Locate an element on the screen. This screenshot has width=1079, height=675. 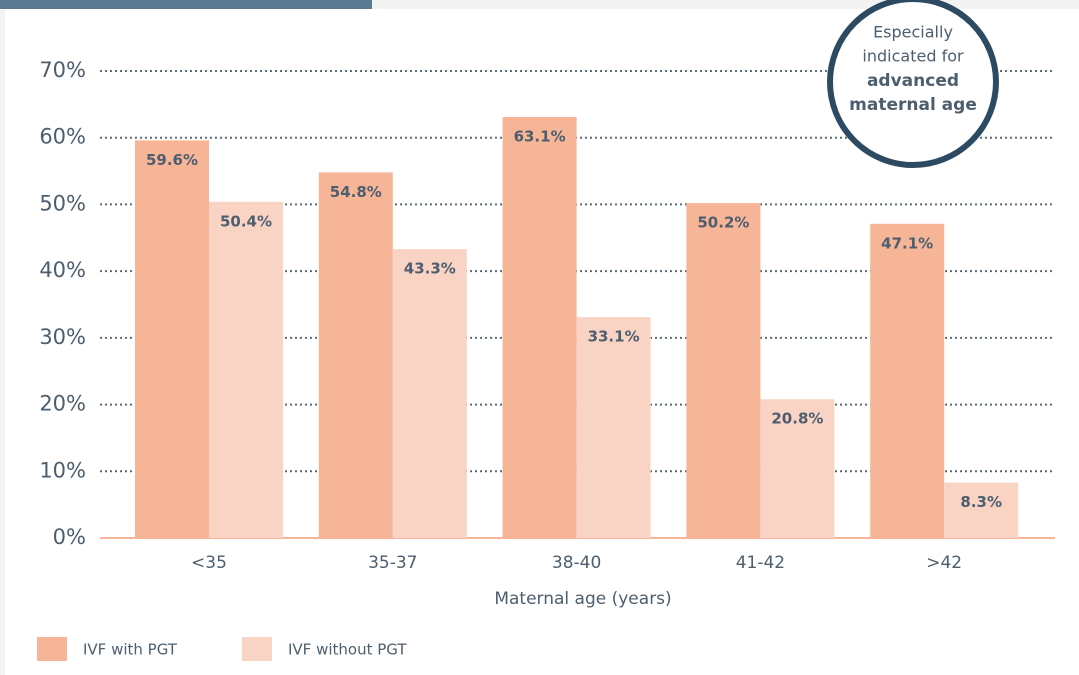
badge-text-bold: maternal age is located at coordinates (913, 105).